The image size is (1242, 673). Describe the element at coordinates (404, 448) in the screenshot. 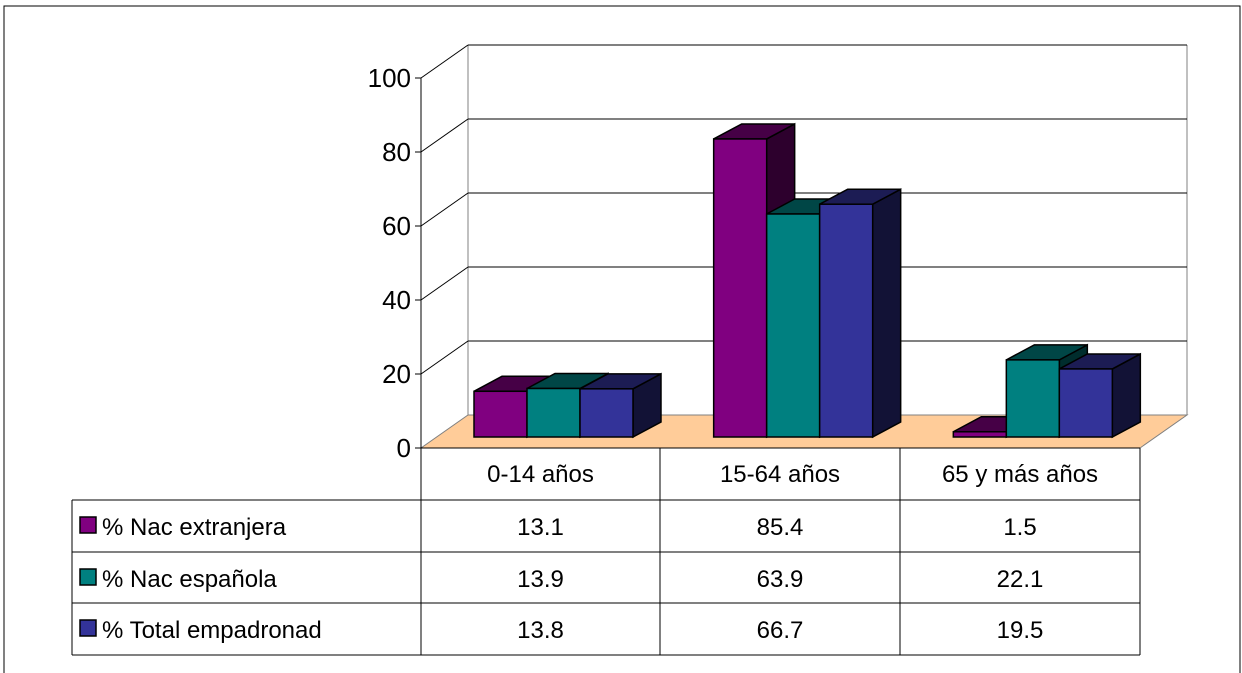

I see `y-tick-label: 0` at that location.